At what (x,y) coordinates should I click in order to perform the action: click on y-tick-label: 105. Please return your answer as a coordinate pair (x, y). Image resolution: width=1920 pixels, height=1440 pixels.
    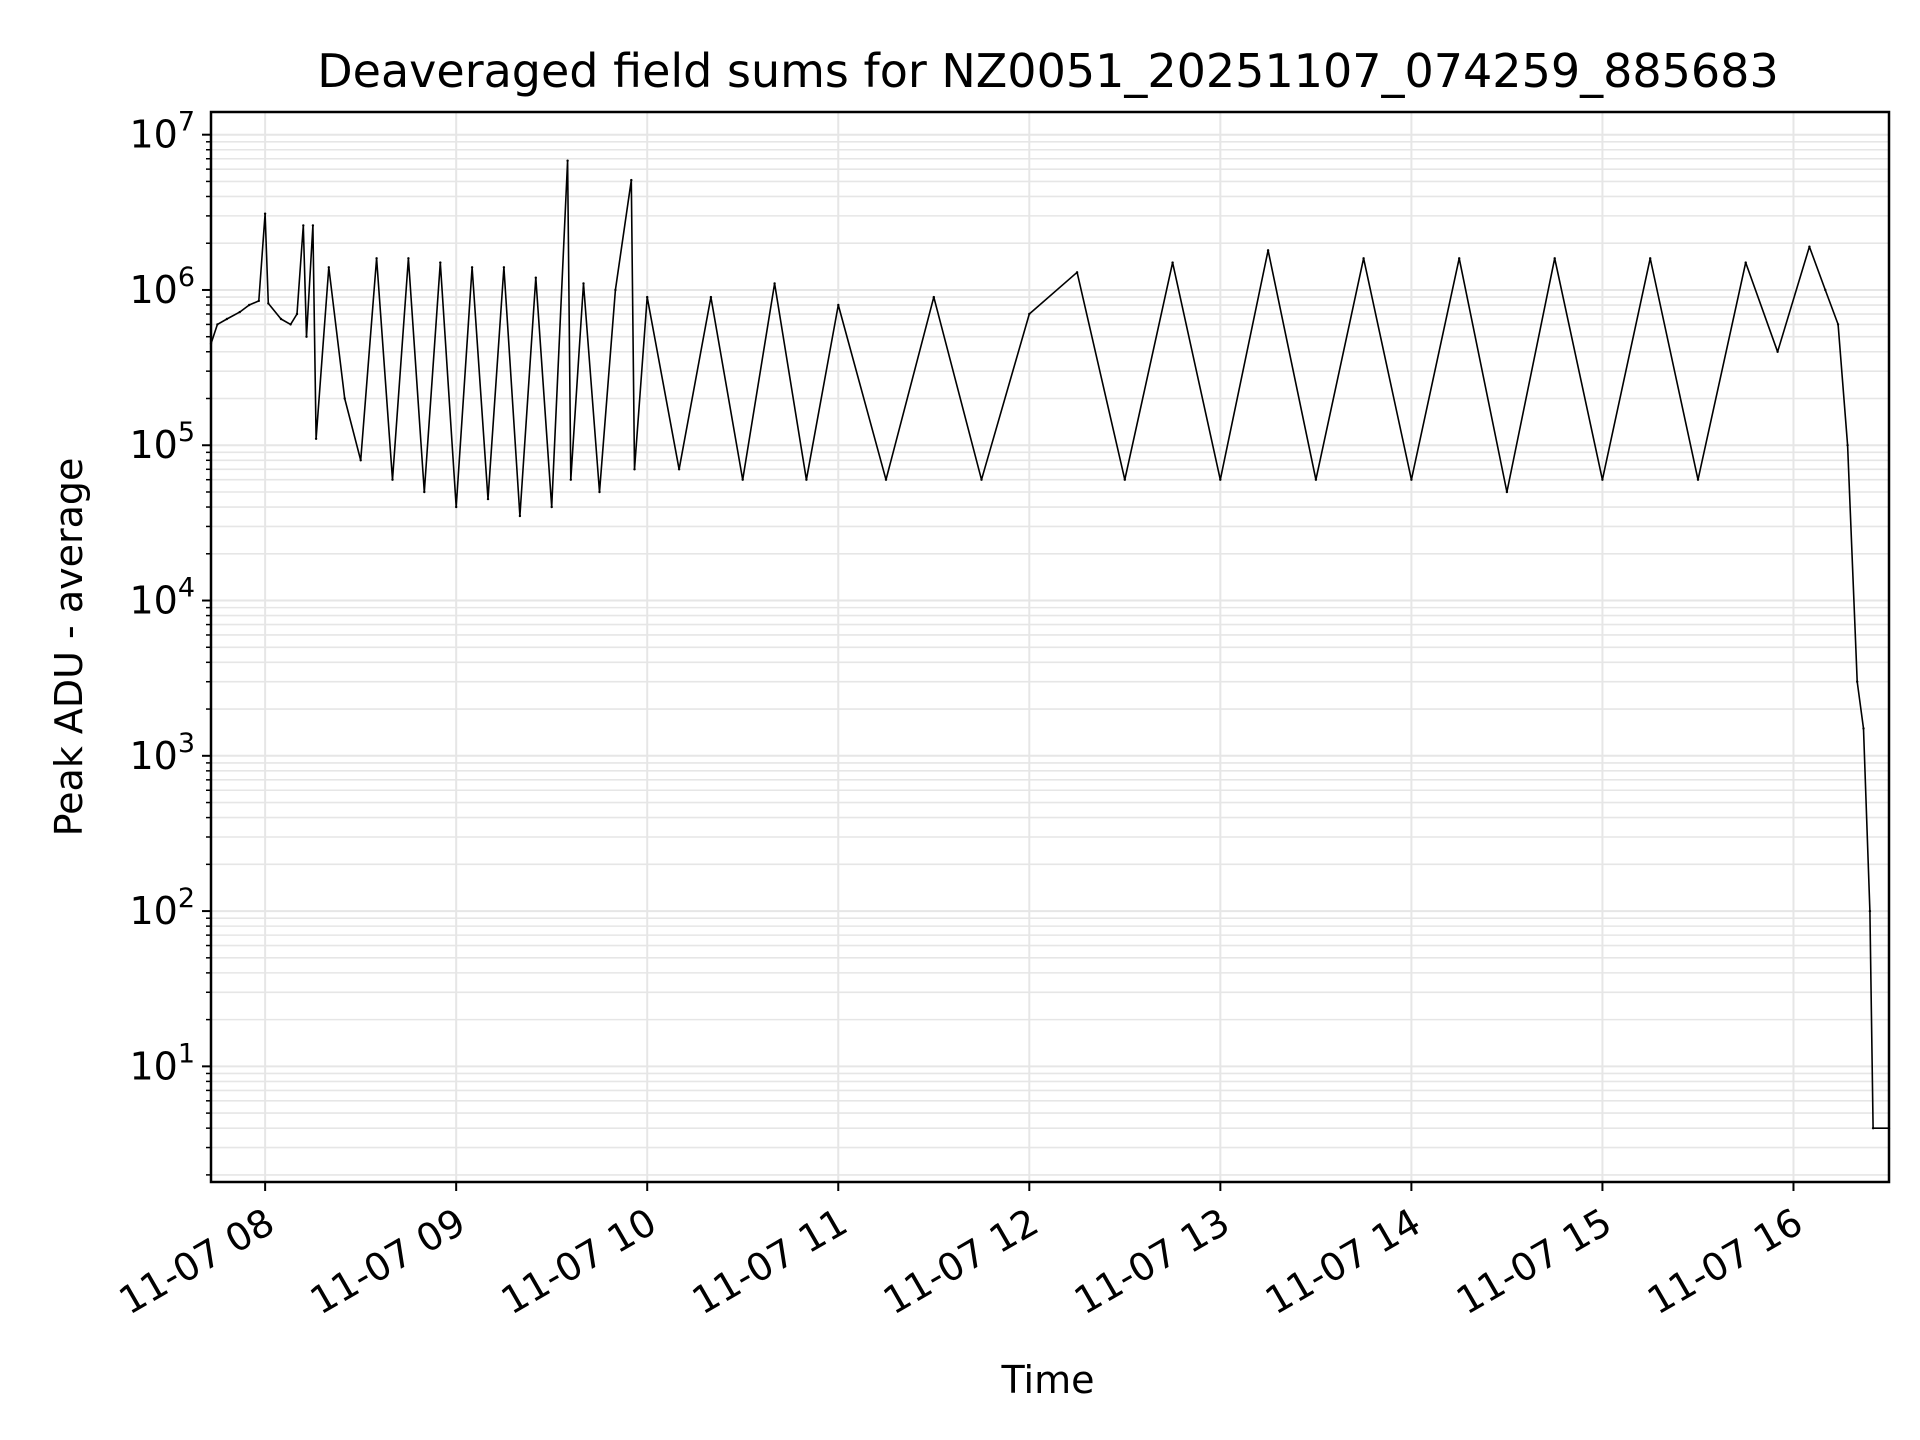
    Looking at the image, I should click on (162, 442).